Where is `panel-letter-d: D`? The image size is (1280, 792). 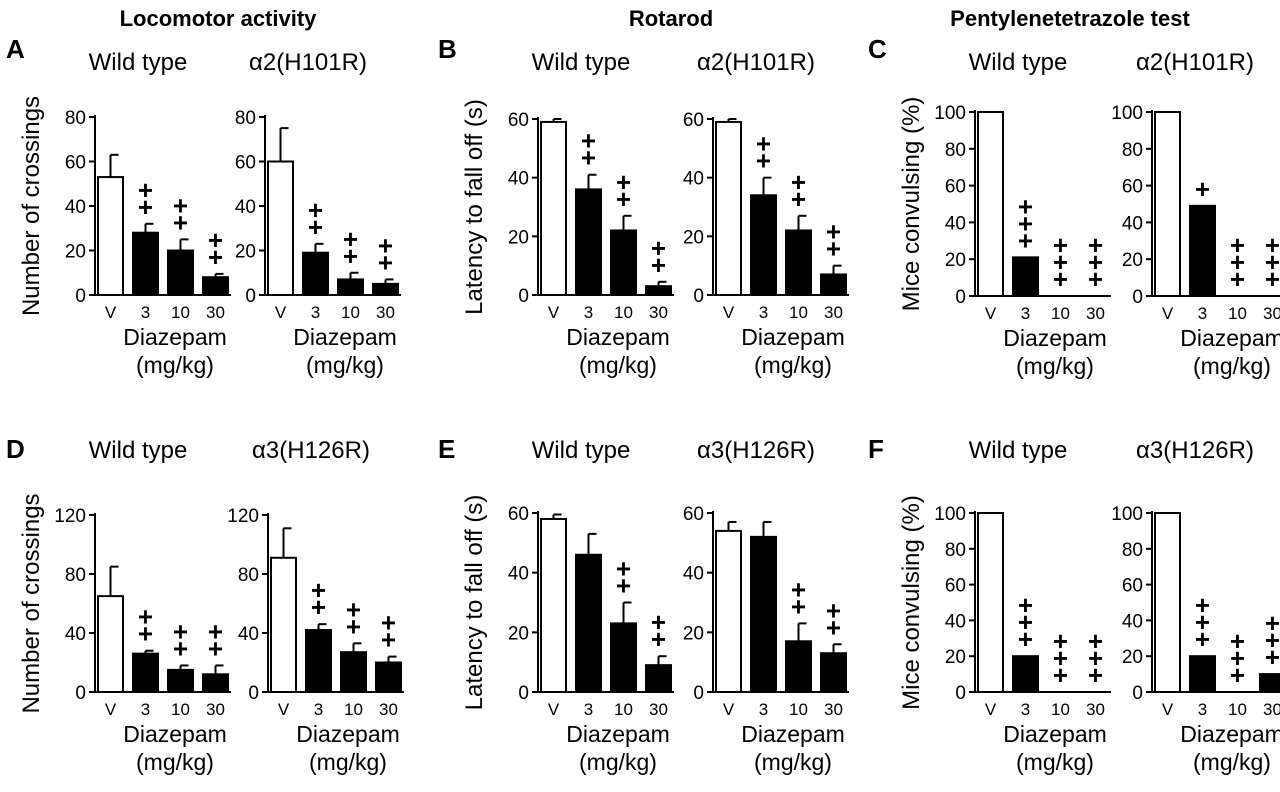 panel-letter-d: D is located at coordinates (15, 449).